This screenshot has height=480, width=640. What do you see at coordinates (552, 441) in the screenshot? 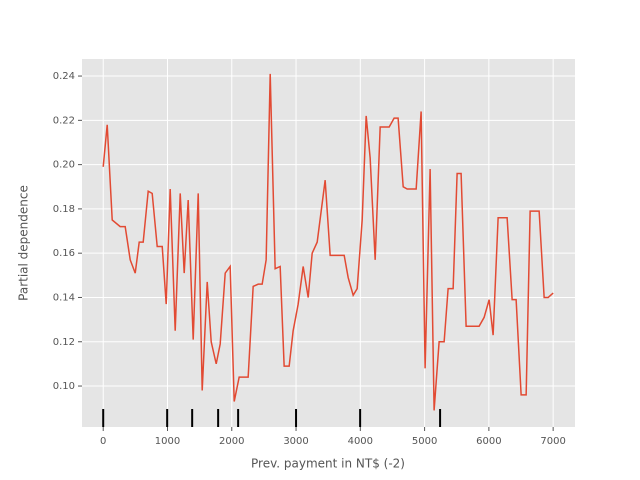
I see `x-tick-label: 7000` at bounding box center [552, 441].